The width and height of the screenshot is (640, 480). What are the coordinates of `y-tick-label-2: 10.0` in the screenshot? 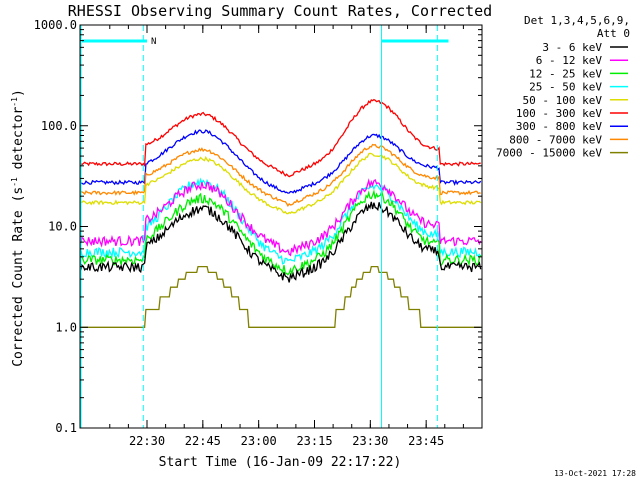 It's located at (62, 227).